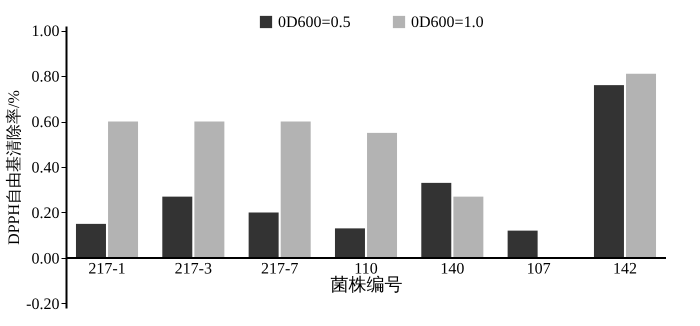  I want to click on y-tick-label: -0.20, so click(43, 304).